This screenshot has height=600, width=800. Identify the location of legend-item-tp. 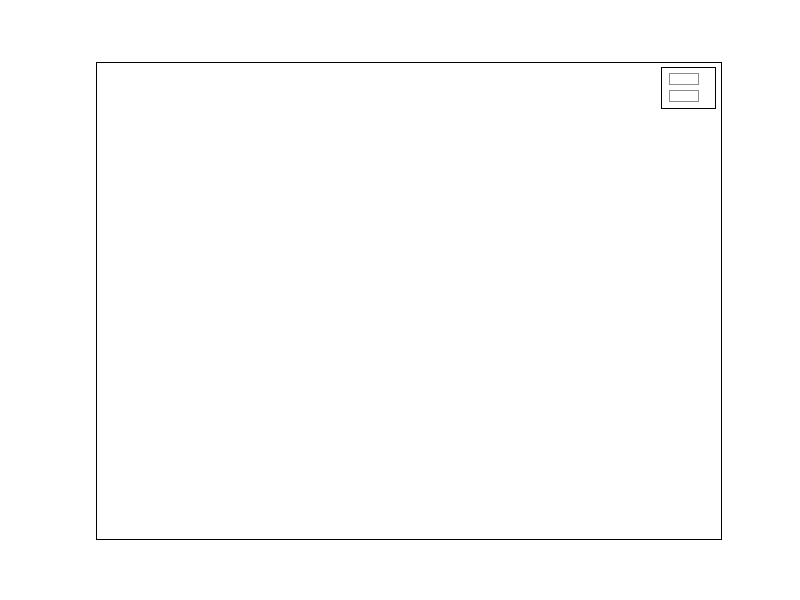
(688, 79).